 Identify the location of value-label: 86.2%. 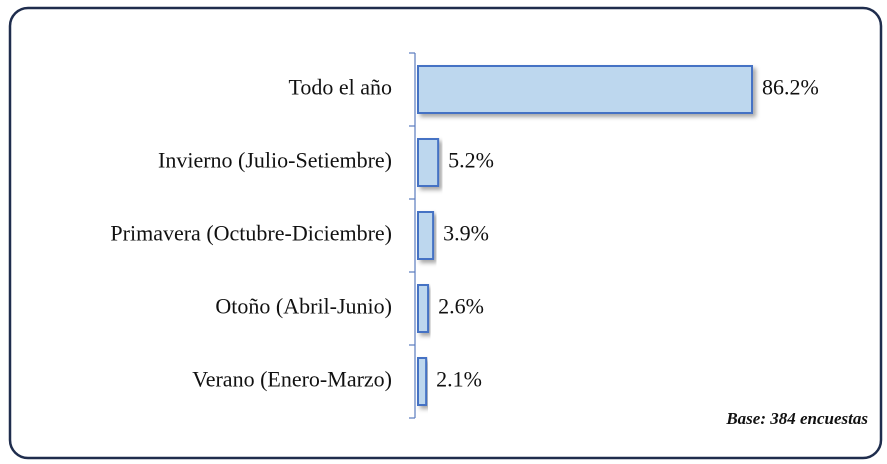
(790, 87).